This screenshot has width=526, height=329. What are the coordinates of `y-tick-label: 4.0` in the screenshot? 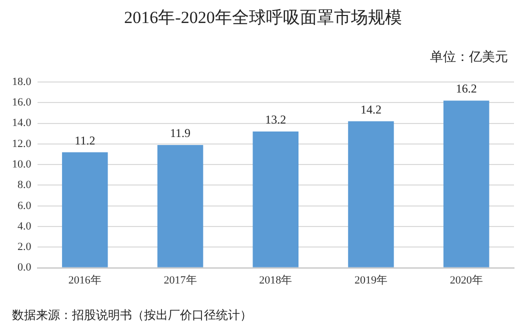 It's located at (25, 226).